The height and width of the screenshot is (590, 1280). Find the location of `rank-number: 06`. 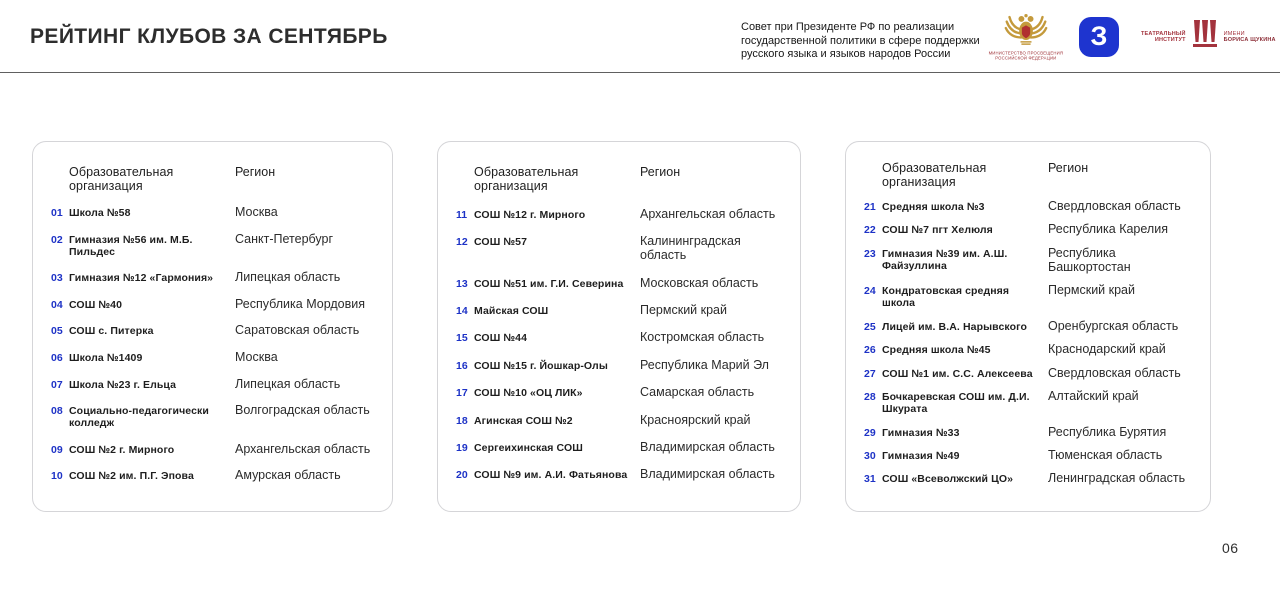

rank-number: 06 is located at coordinates (57, 358).